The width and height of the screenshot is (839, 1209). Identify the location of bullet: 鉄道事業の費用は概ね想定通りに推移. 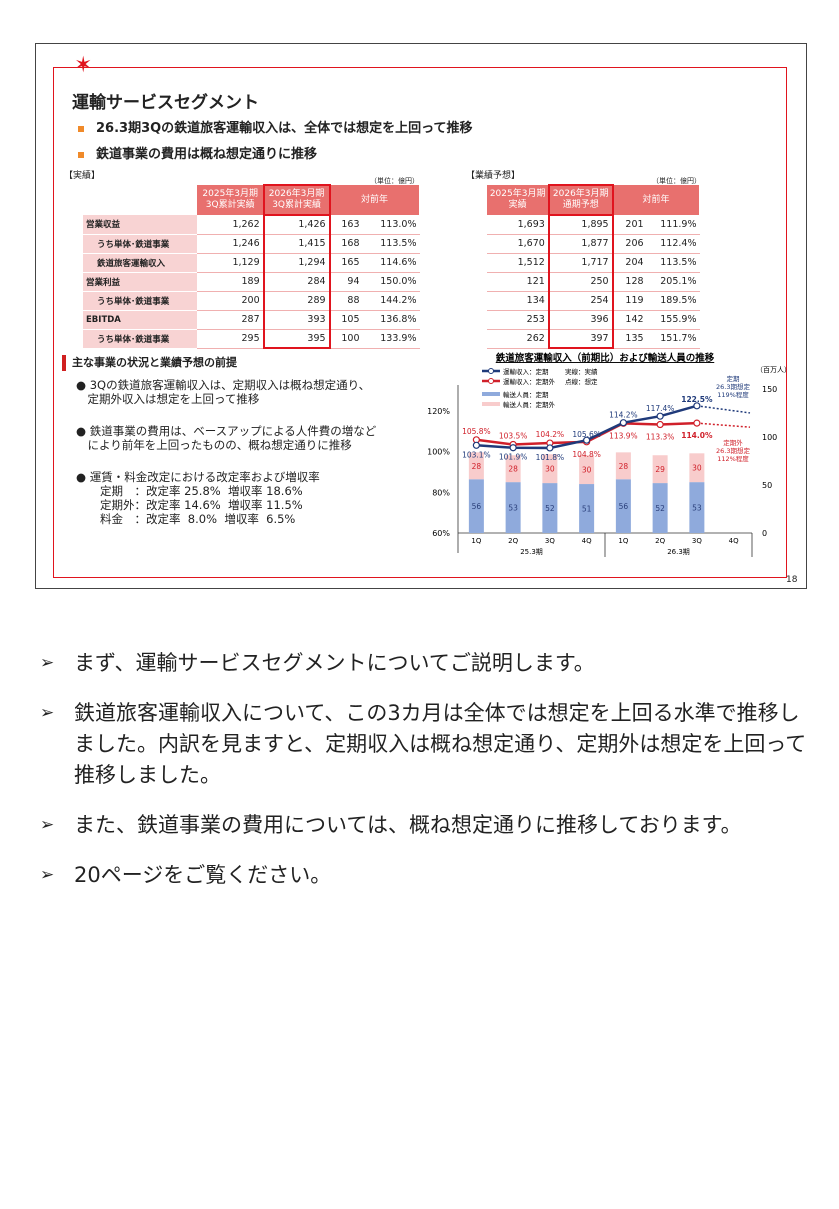
(197, 152).